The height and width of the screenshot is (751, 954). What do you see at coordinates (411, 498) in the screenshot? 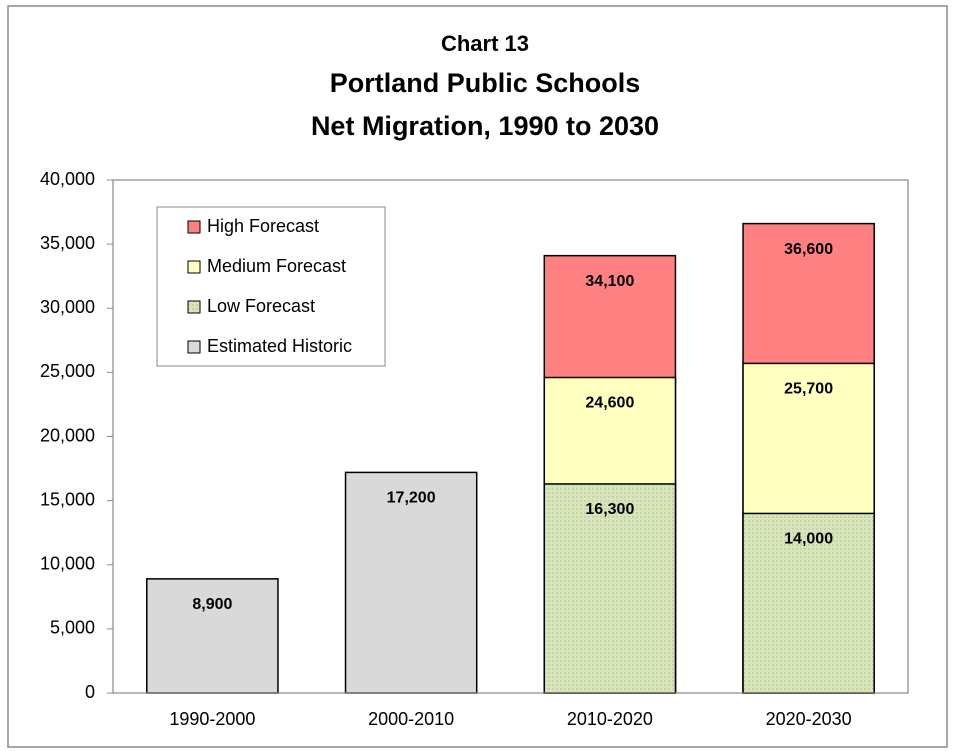
I see `value-label: 17,200` at bounding box center [411, 498].